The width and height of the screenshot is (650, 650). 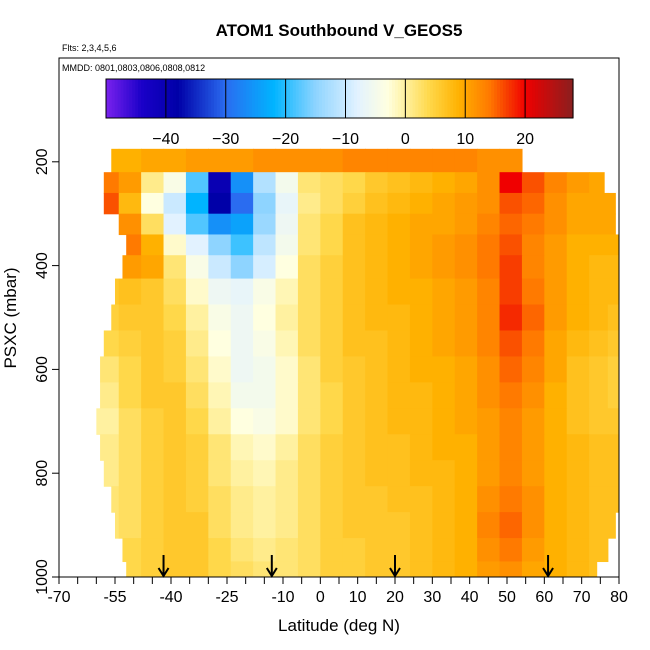 What do you see at coordinates (163, 566) in the screenshot?
I see `arrow-marker` at bounding box center [163, 566].